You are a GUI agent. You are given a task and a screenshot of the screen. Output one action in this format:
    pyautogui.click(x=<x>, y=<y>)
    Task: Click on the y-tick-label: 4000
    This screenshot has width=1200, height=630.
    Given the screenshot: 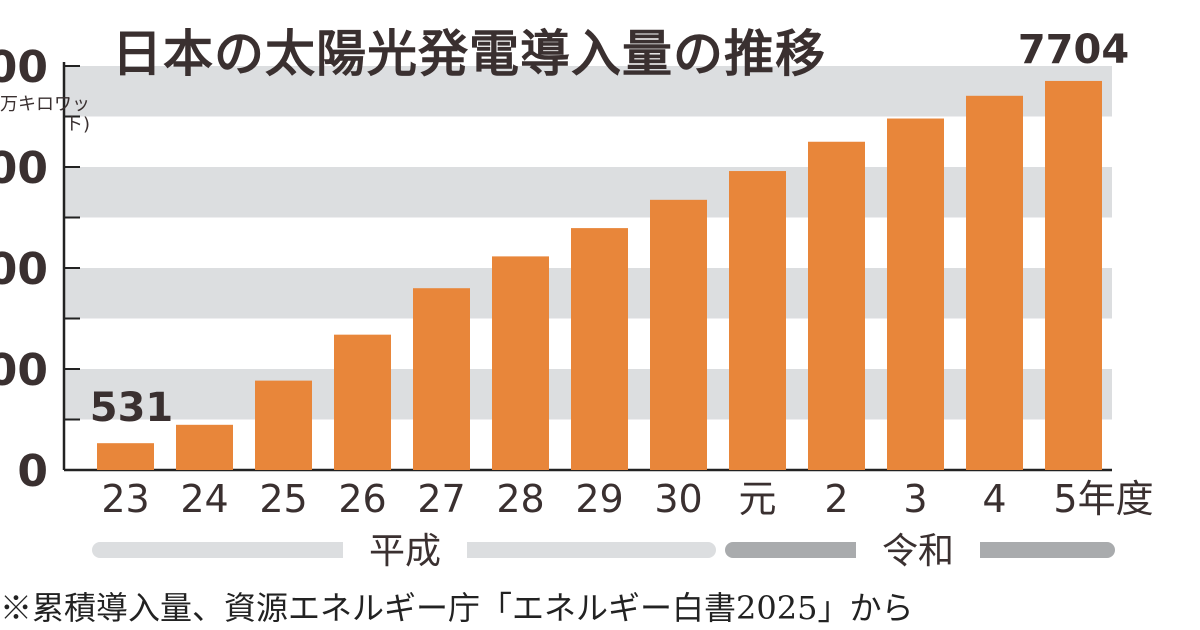 What is the action you would take?
    pyautogui.click(x=24, y=269)
    